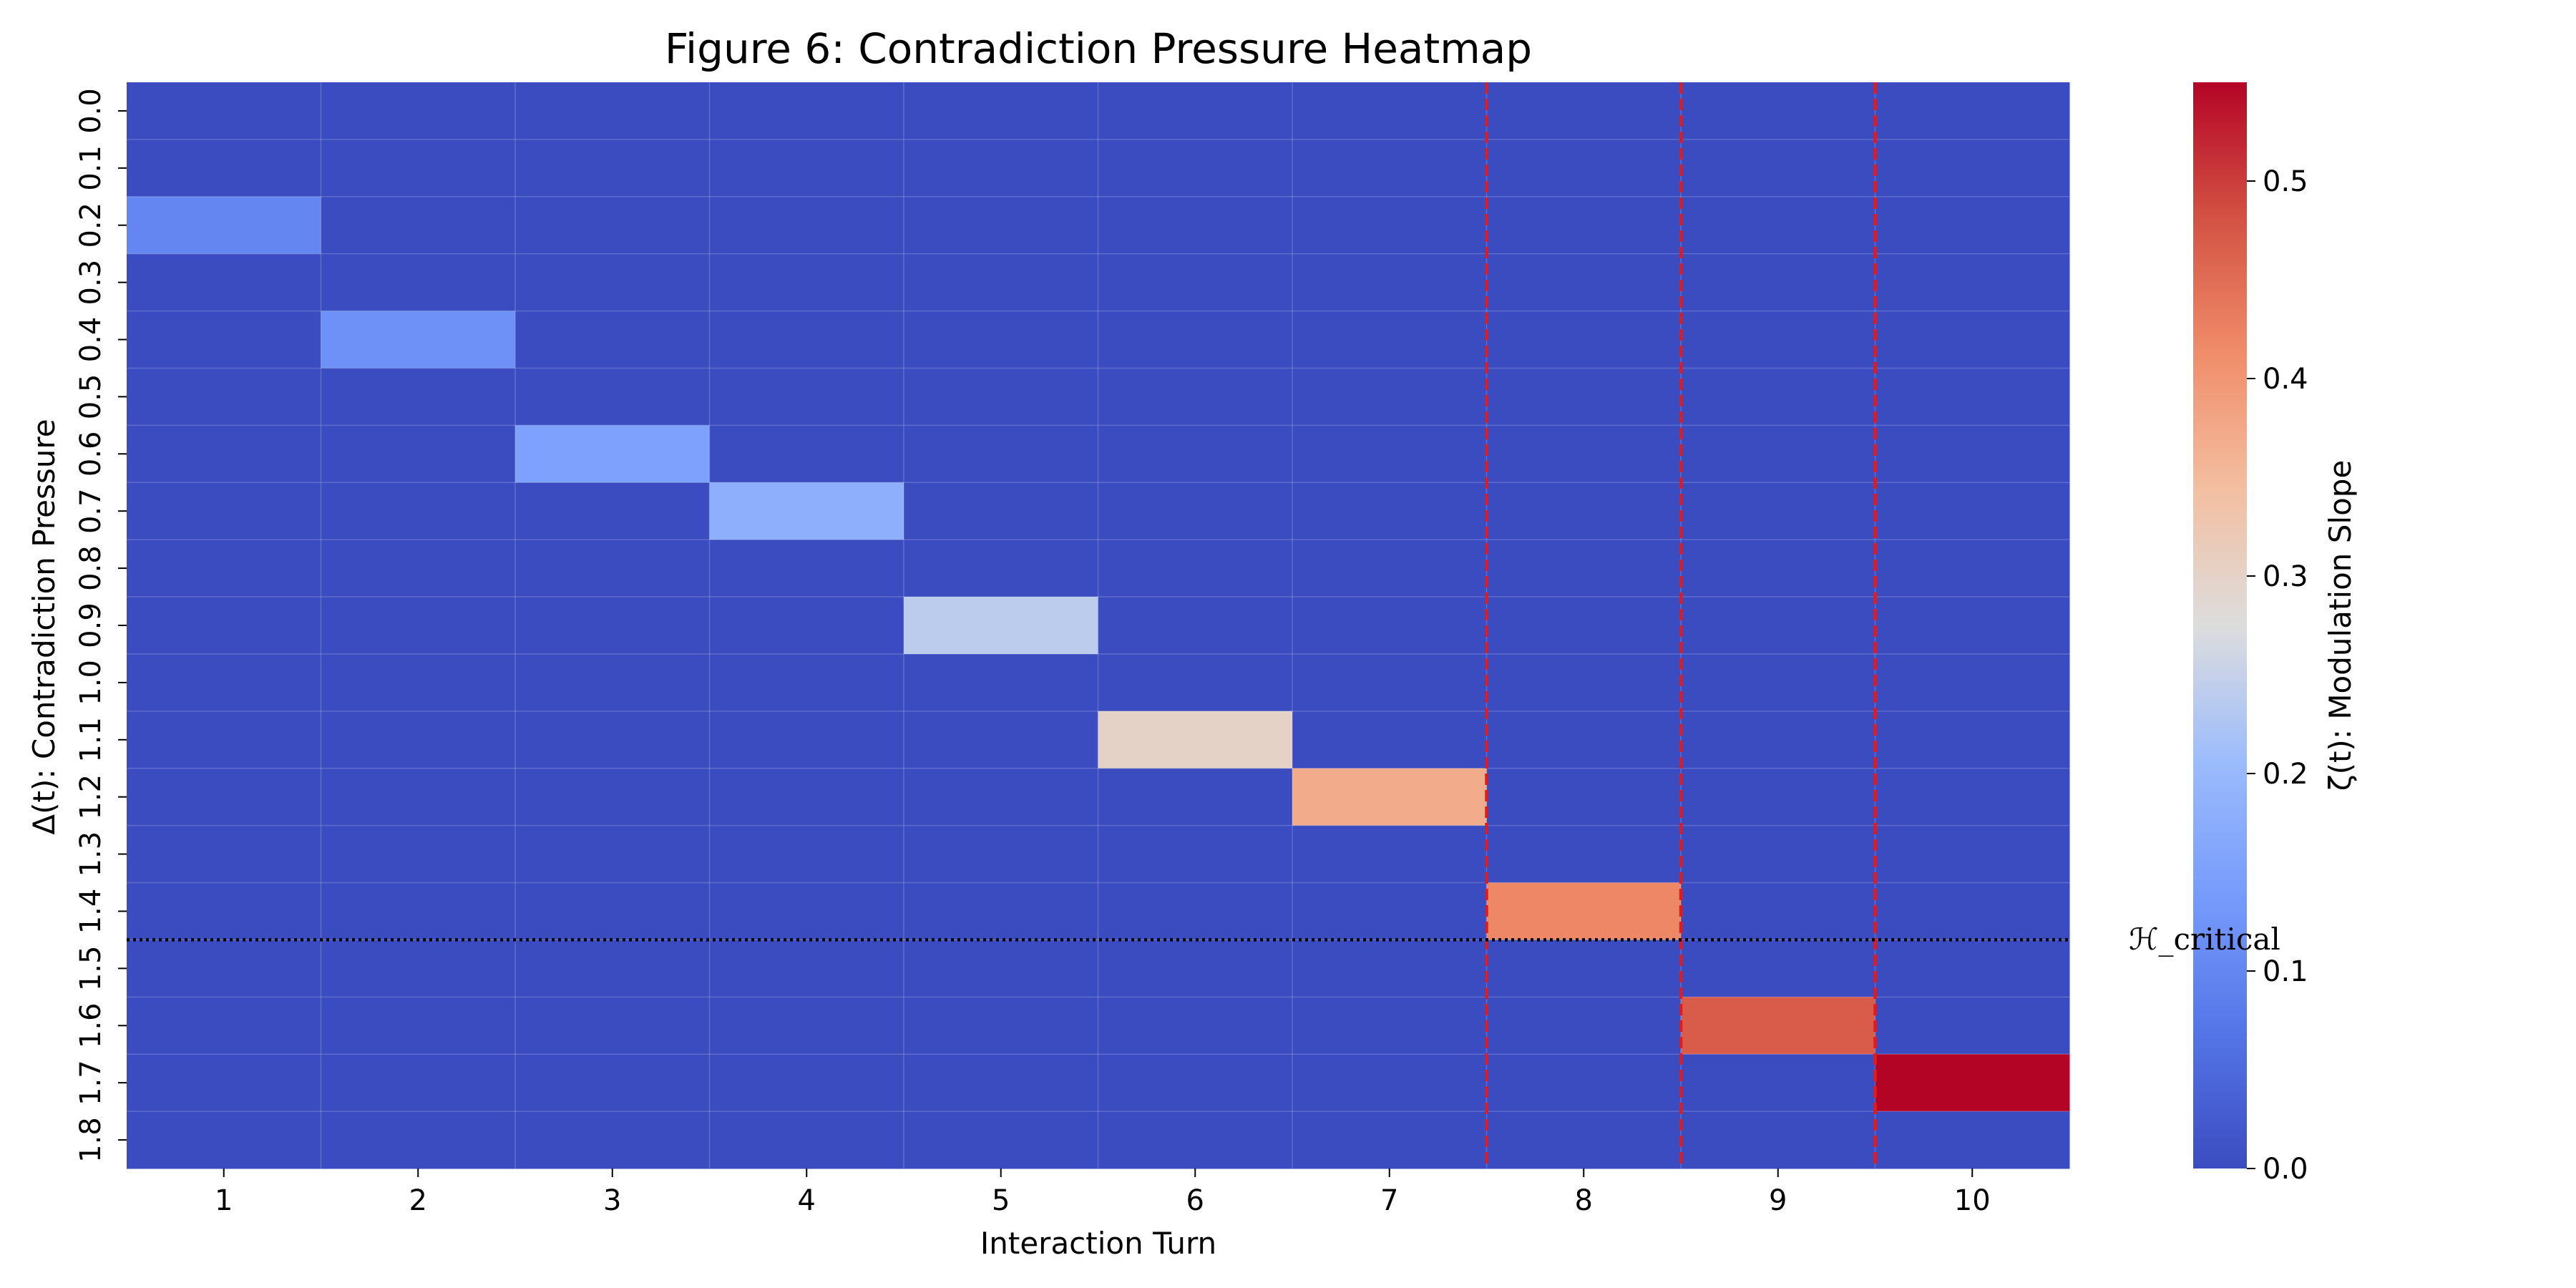  I want to click on y-tick-label: 0.7, so click(90, 511).